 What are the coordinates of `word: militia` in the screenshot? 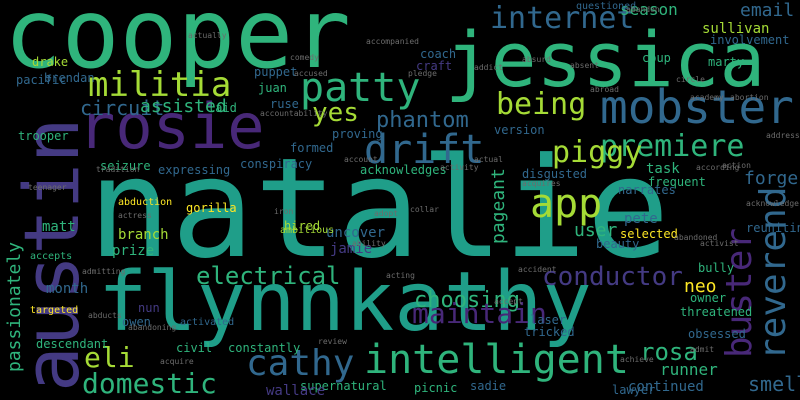 It's located at (160, 85).